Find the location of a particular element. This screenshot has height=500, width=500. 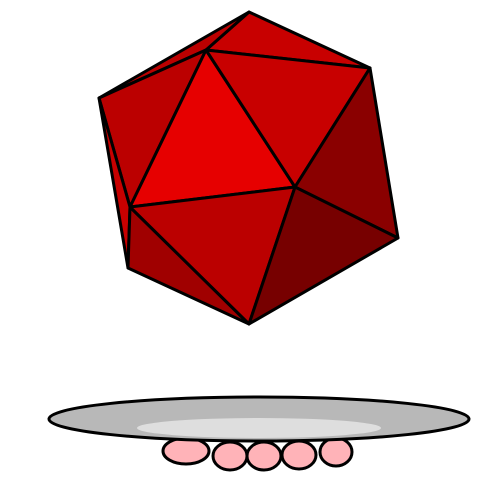

tray is located at coordinates (259, 433).